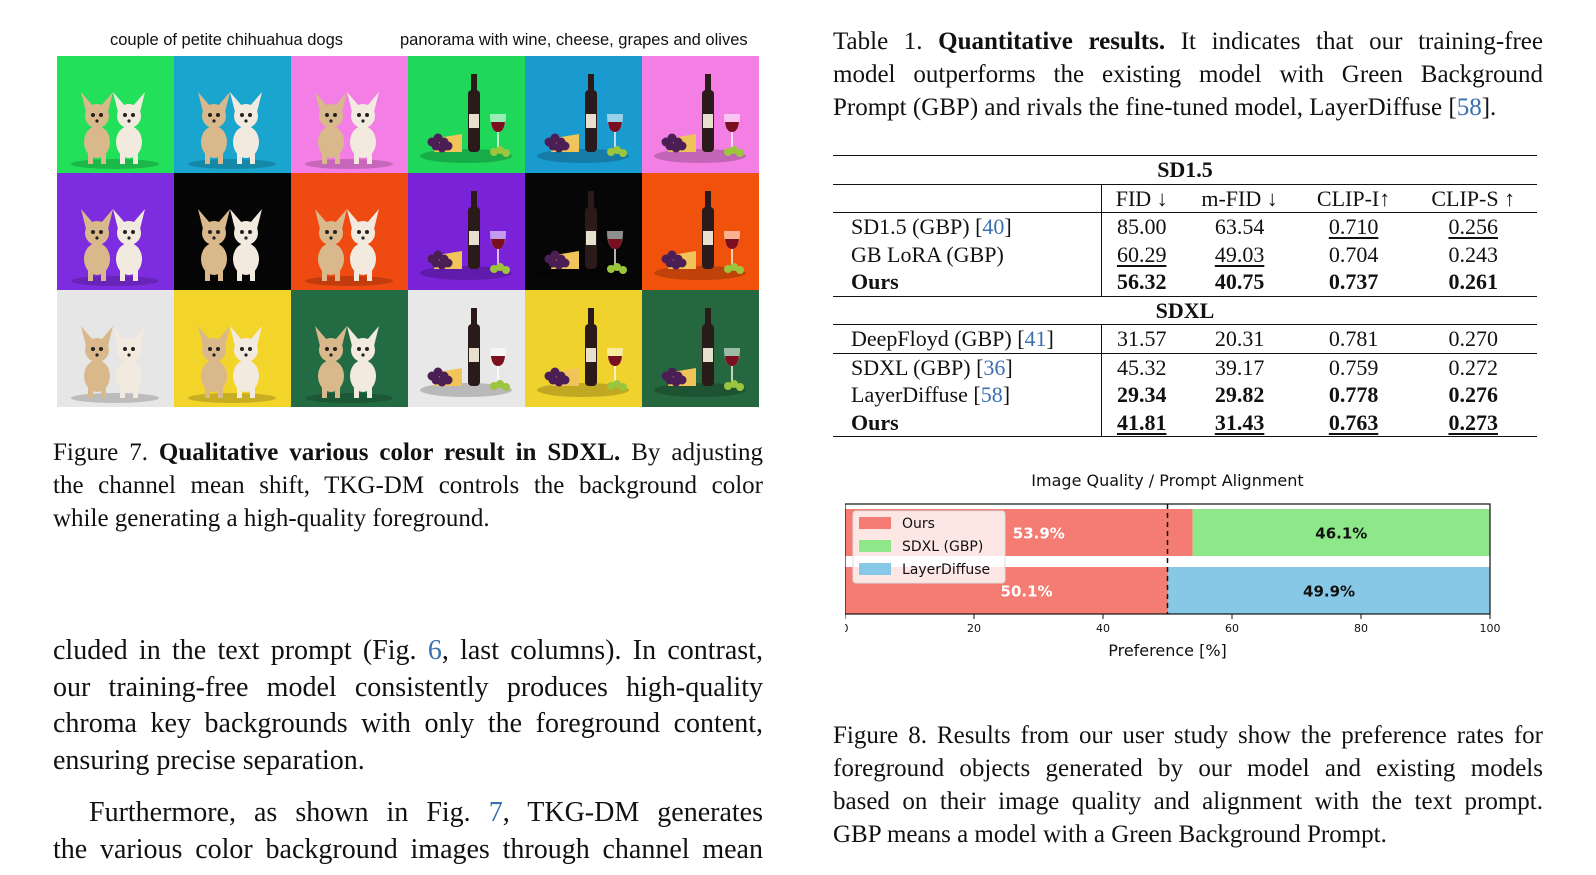 Image resolution: width=1596 pixels, height=875 pixels. Describe the element at coordinates (1239, 338) in the screenshot. I see `metric-cell: 20.31` at that location.